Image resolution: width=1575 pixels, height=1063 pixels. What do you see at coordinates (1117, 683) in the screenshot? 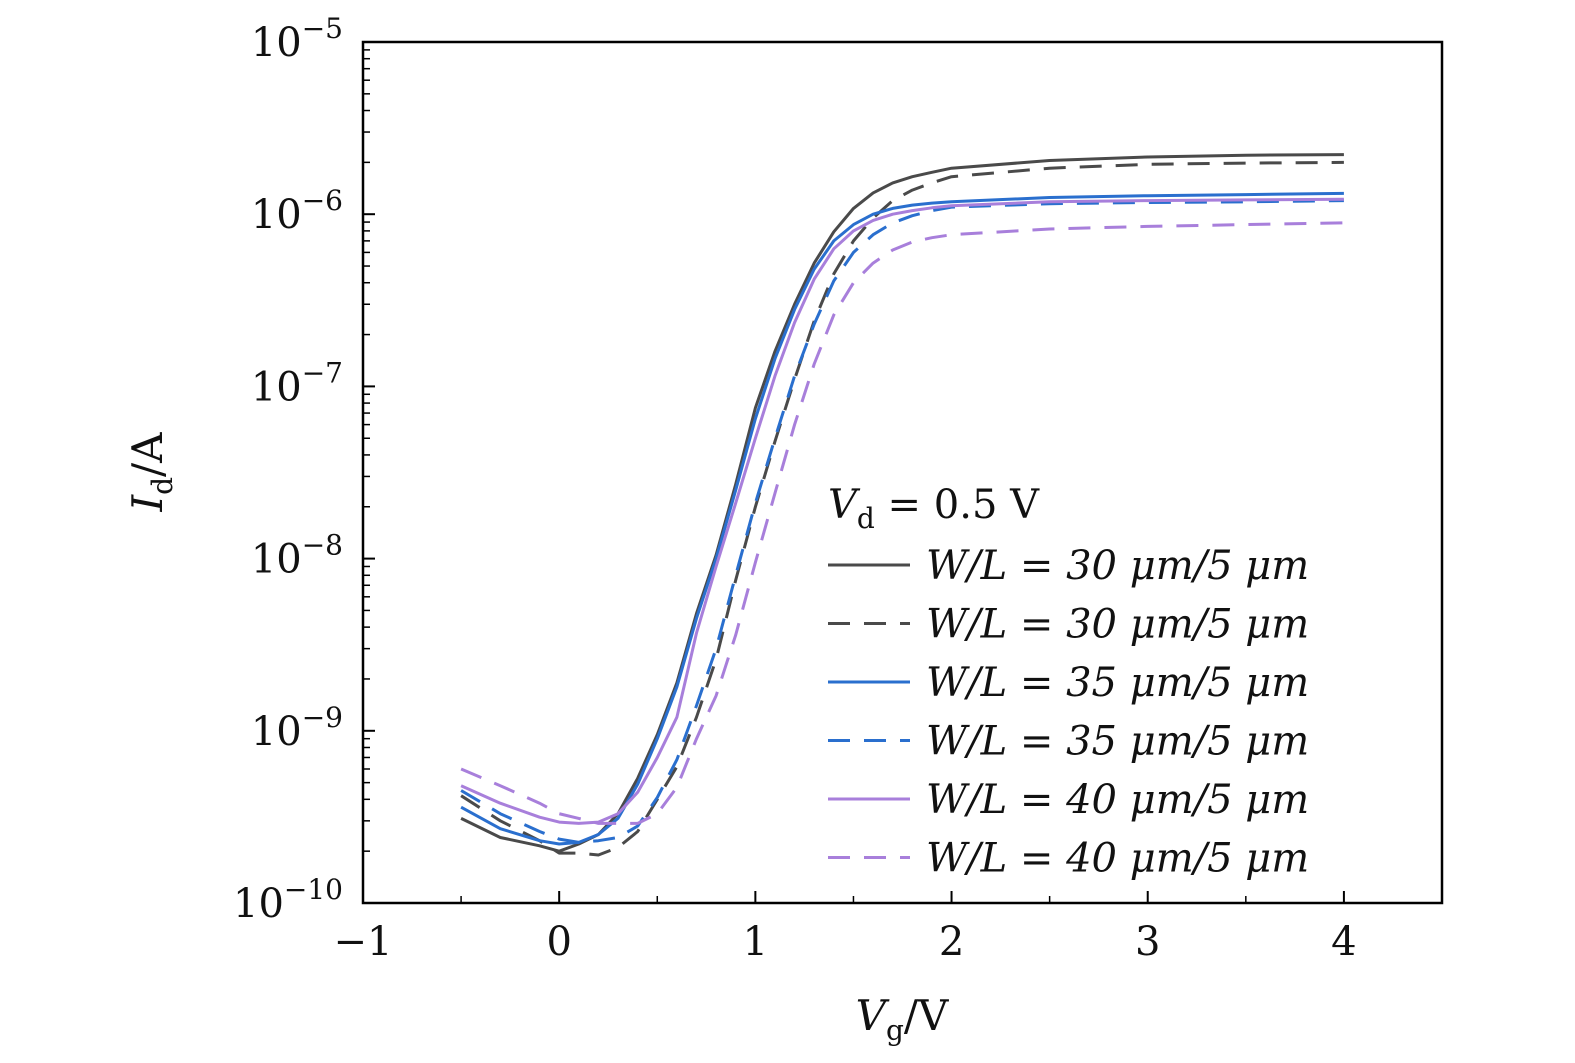
I see `legend-label-3: W/L = 35 μm/5 μm` at bounding box center [1117, 683].